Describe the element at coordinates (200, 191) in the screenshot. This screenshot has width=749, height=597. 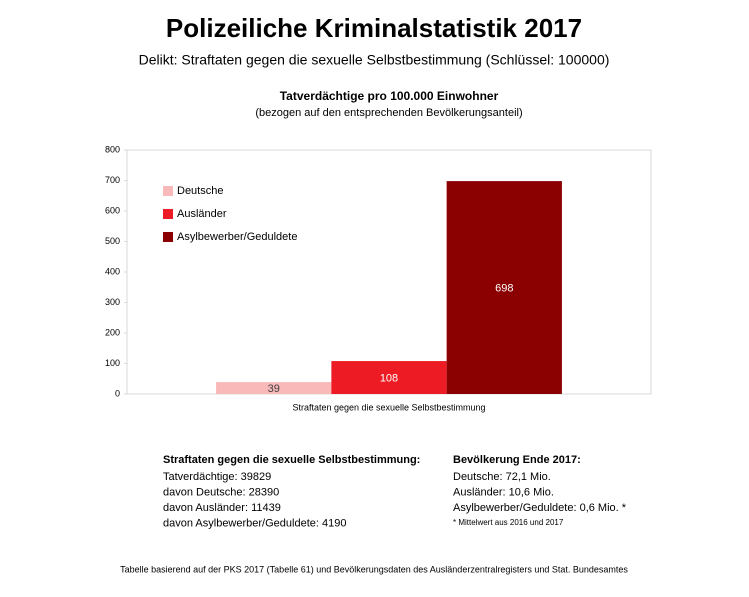
I see `legend-label: Deutsche` at that location.